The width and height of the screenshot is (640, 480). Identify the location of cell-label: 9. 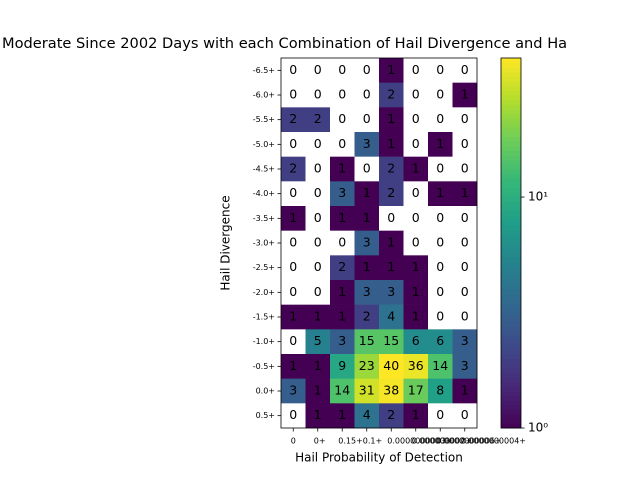
(342, 365).